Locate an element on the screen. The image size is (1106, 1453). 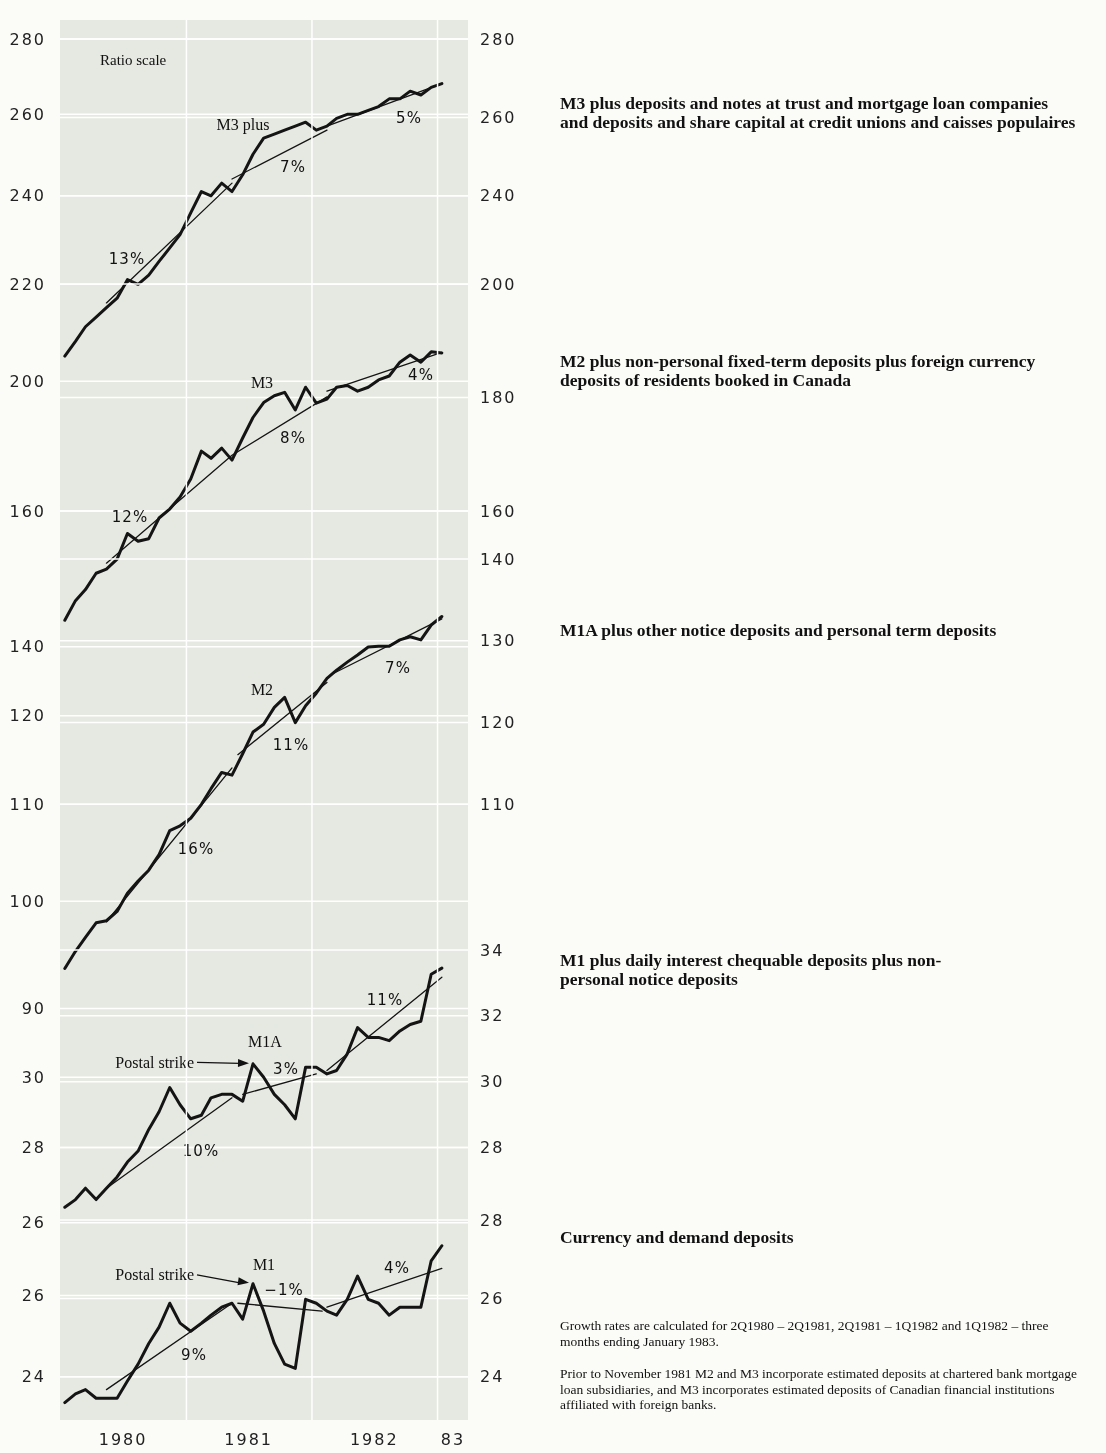
annotation: 13% is located at coordinates (127, 258).